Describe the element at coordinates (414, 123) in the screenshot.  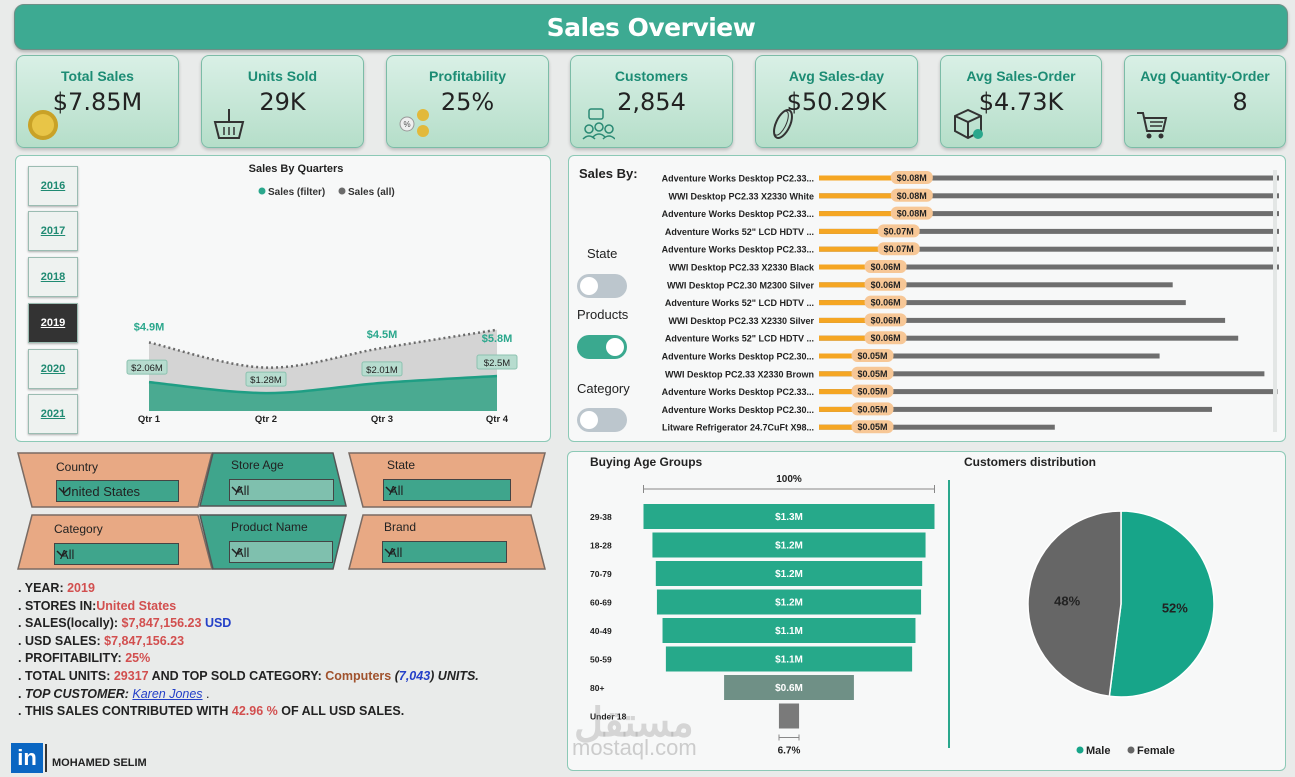
I see `profit-coins-icon: %` at that location.